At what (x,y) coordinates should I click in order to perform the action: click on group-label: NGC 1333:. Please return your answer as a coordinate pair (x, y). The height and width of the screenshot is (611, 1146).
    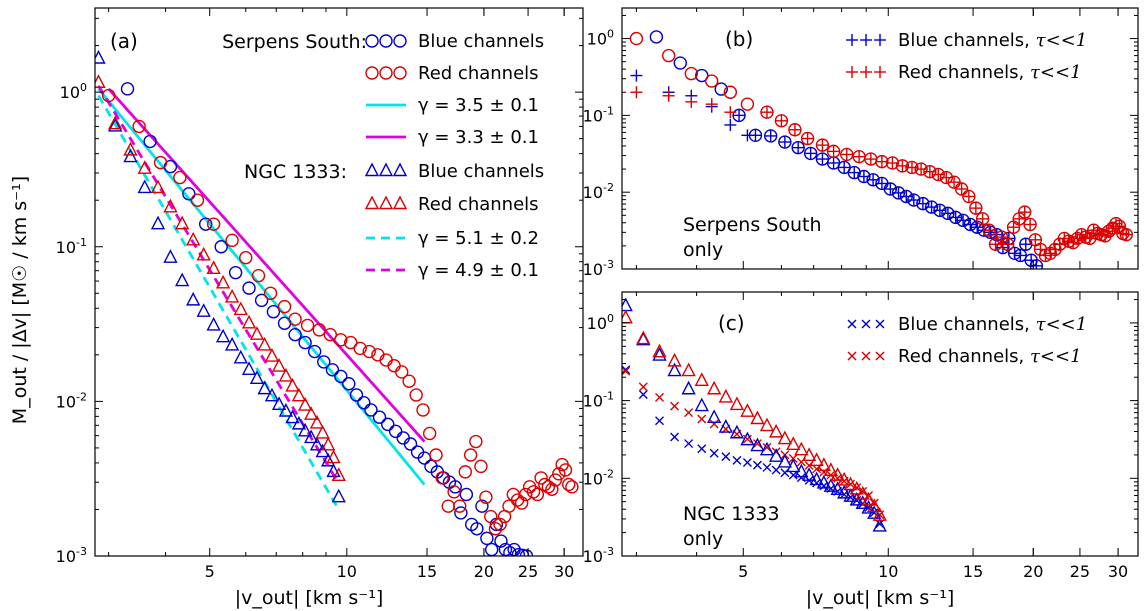
    Looking at the image, I should click on (295, 172).